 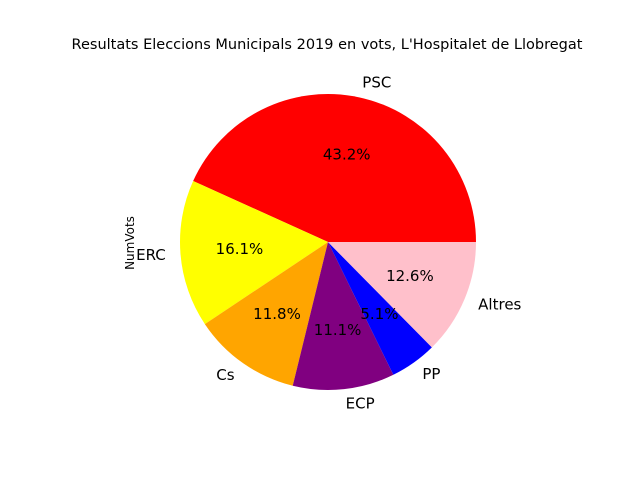 What do you see at coordinates (431, 374) in the screenshot?
I see `slice-label-pp: PP` at bounding box center [431, 374].